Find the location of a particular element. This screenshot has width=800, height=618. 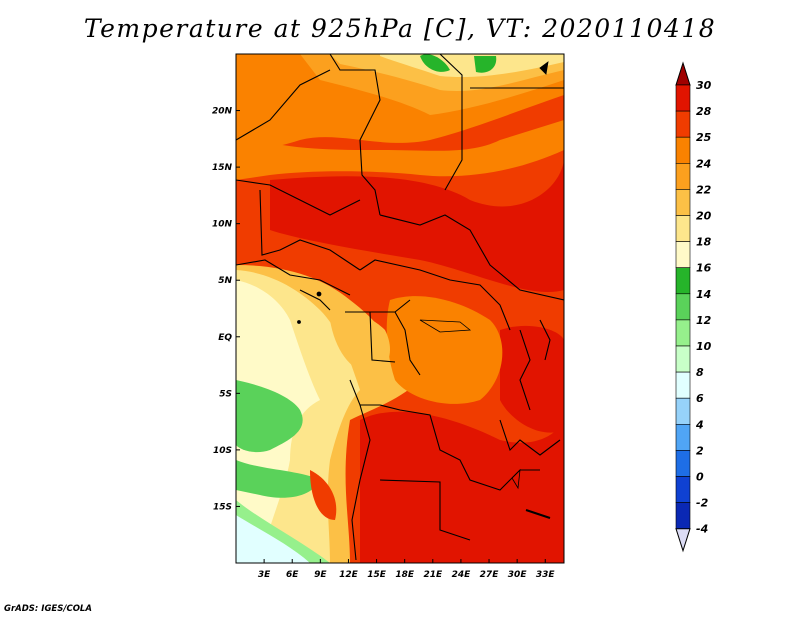

colorbar-label: 4 is located at coordinates (699, 424).